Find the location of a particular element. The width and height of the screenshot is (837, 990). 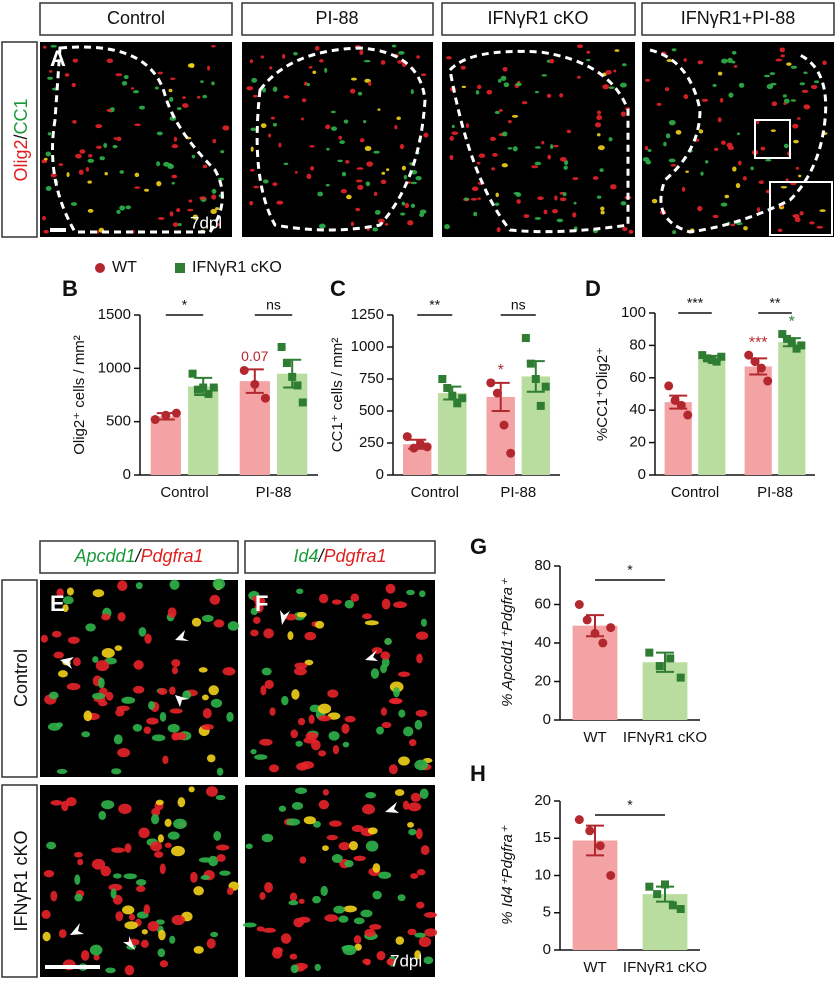

gene: Pdgfra1 is located at coordinates (355, 556).